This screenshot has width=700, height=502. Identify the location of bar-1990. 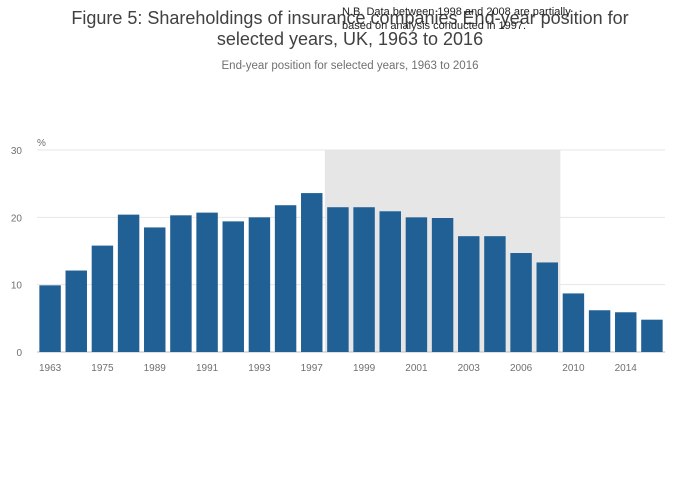
(181, 283).